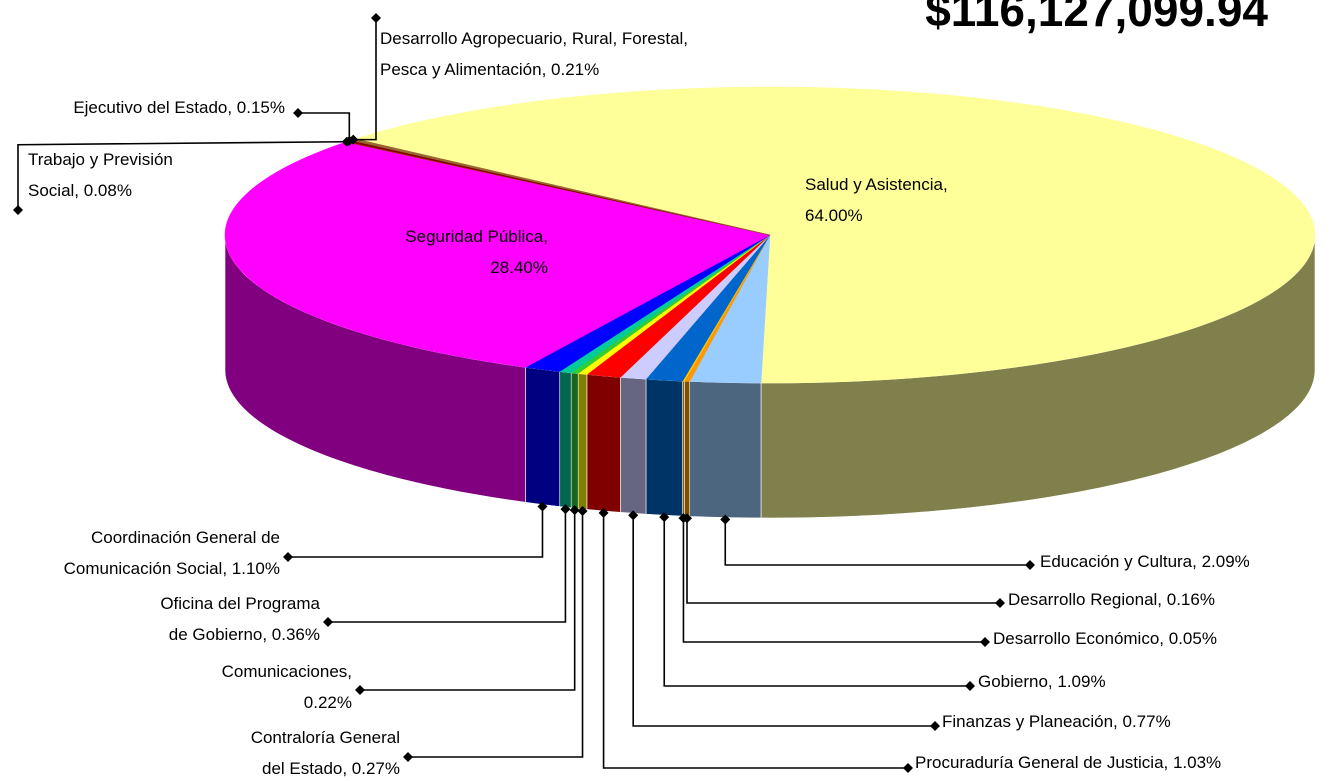  I want to click on slice-label: Salud y Asistencia, 64.00%, so click(876, 200).